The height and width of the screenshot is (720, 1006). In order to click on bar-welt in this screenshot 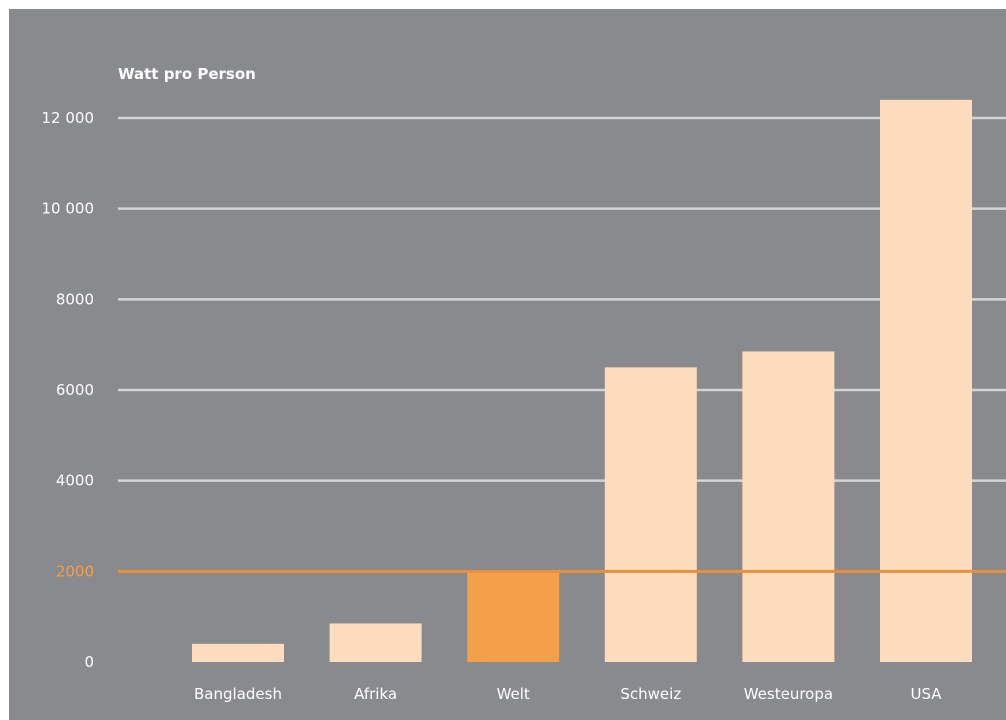, I will do `click(513, 616)`.